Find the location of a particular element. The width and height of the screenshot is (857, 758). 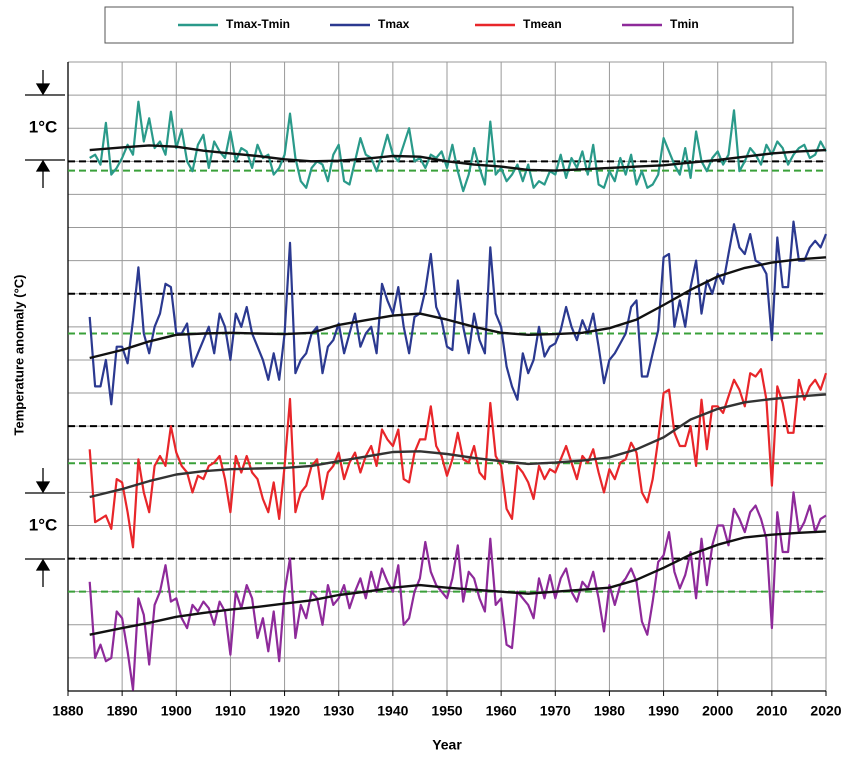

x-axis-label: Year is located at coordinates (447, 745).